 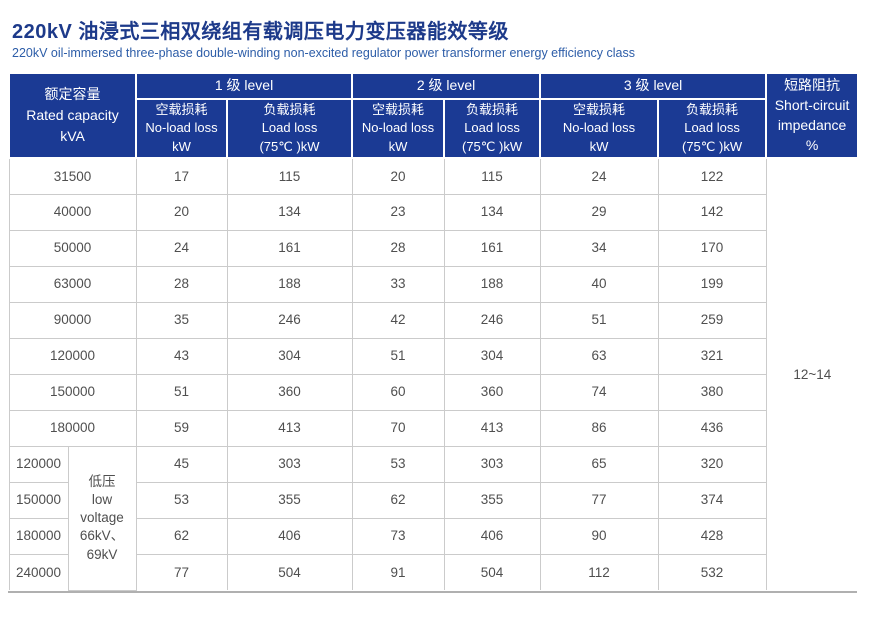 What do you see at coordinates (398, 212) in the screenshot?
I see `value-cell: 23` at bounding box center [398, 212].